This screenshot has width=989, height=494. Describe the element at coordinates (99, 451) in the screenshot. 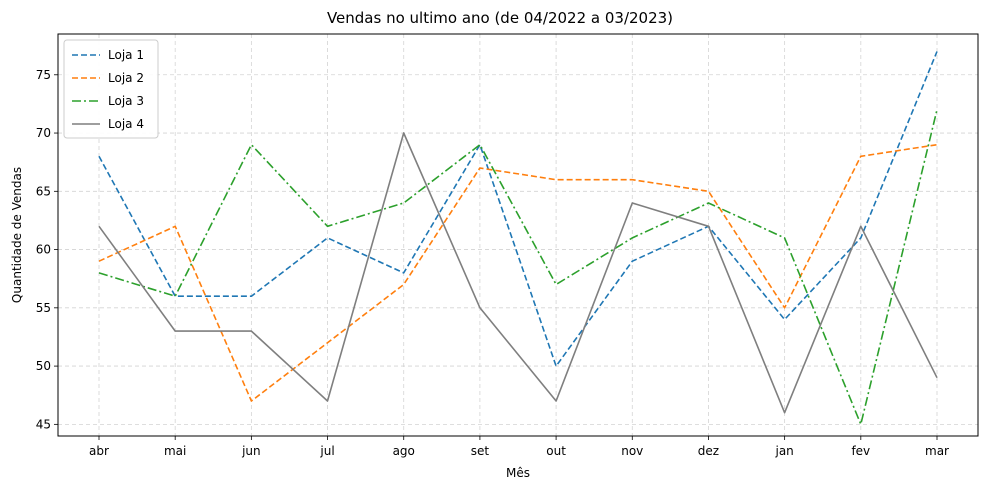

I see `x-tick-label: abr` at that location.